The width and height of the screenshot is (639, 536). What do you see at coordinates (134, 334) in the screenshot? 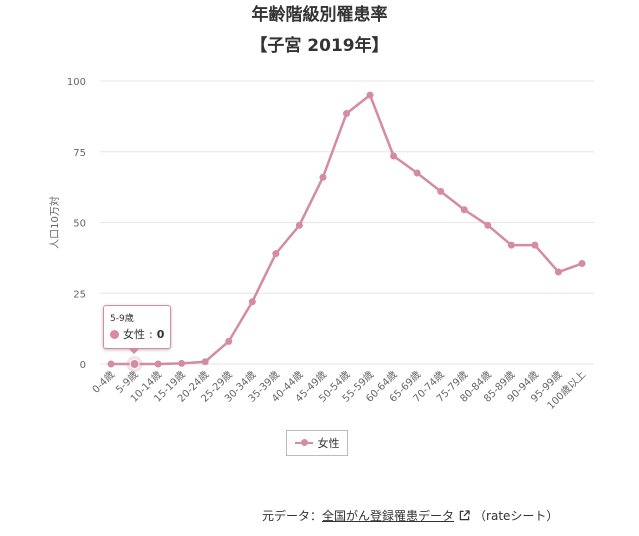
I see `tooltip-series: 女性` at bounding box center [134, 334].